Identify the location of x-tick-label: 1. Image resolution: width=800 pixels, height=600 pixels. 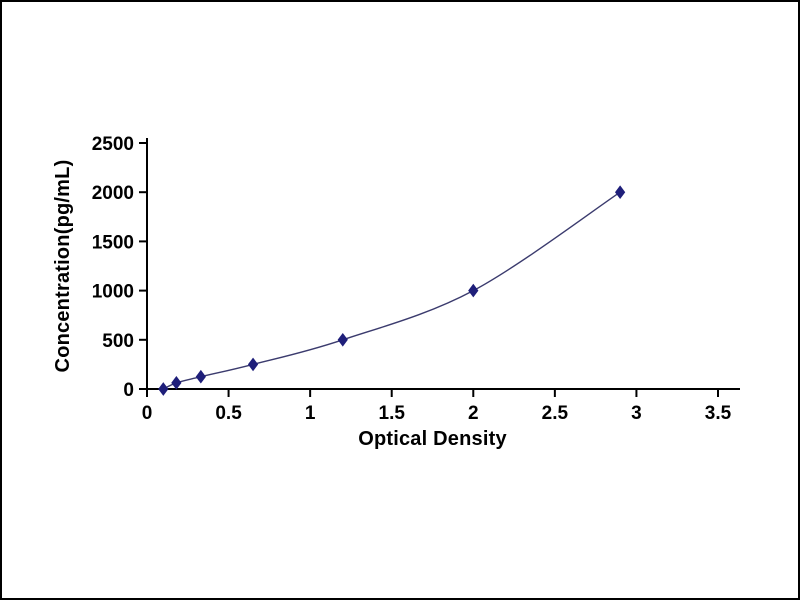
(310, 413).